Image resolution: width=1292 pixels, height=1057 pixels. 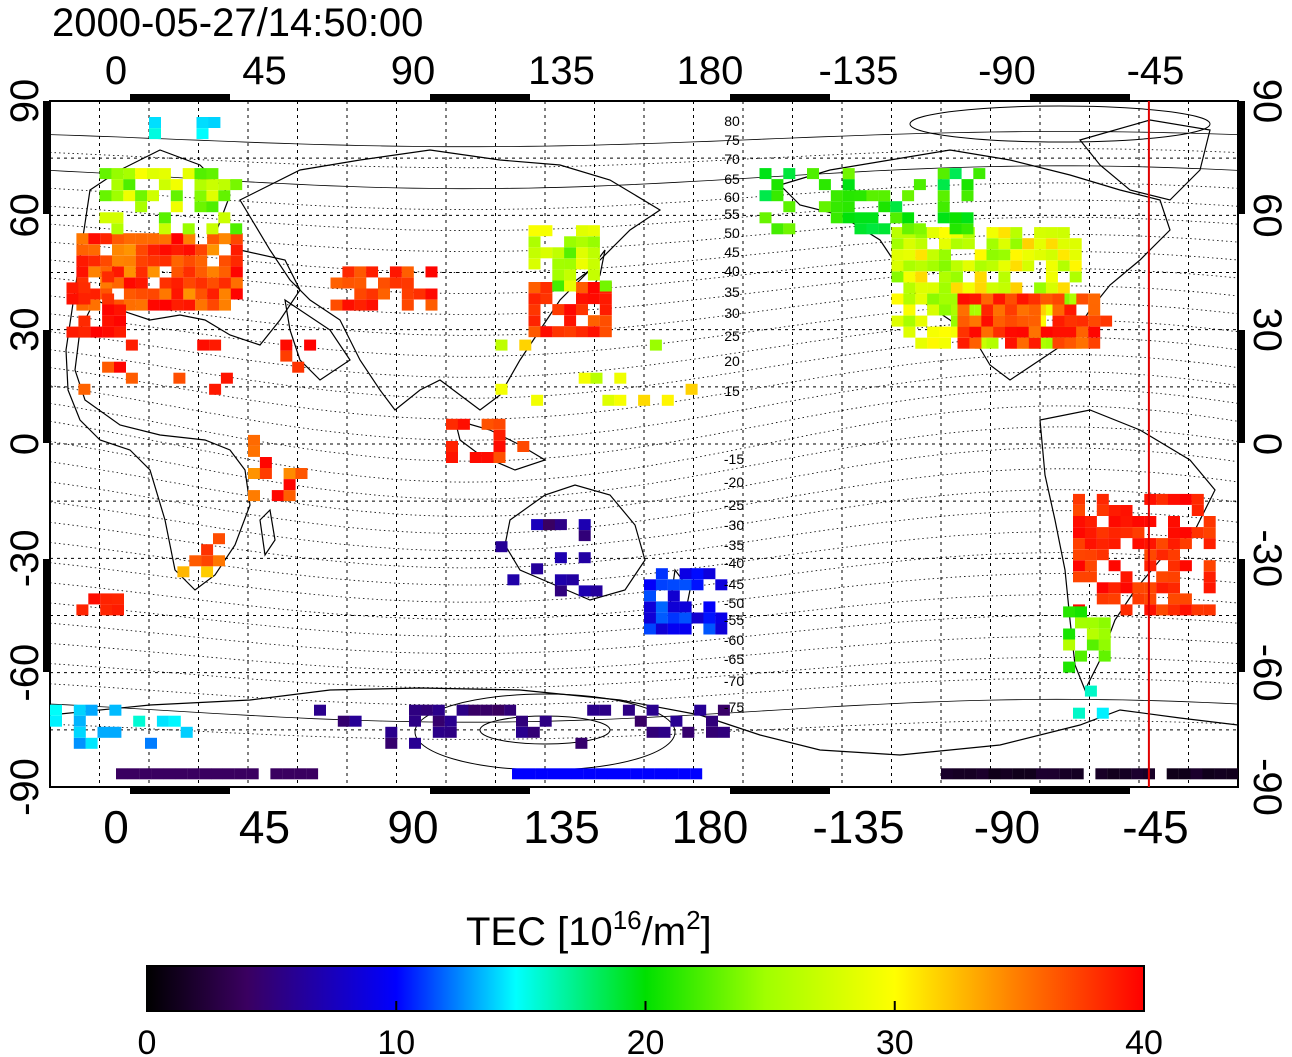 I want to click on latitude-labels-right: 90 60 30 0 -30 -60 -90, so click(x=1267, y=447).